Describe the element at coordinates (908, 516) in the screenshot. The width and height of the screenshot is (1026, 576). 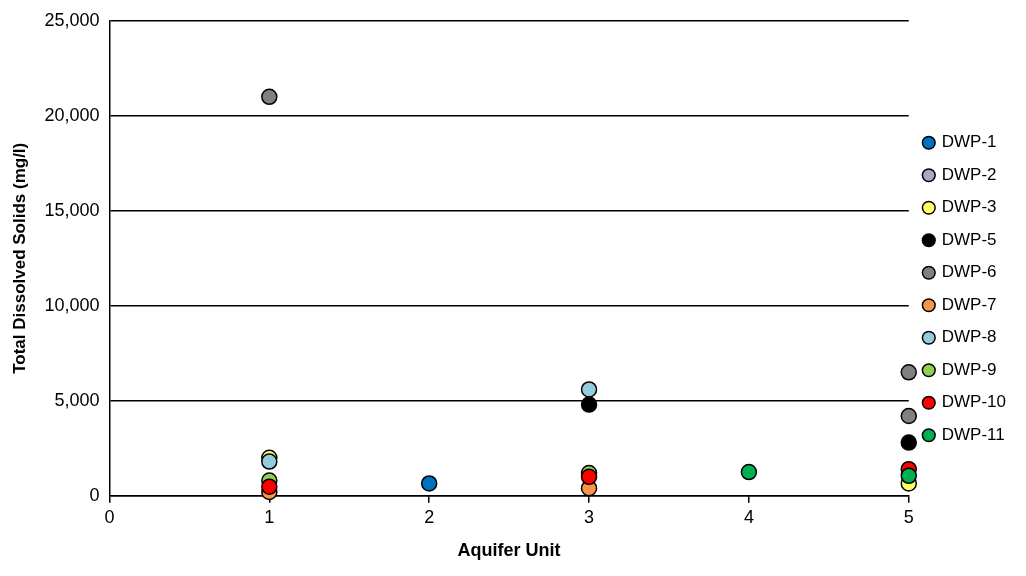
I see `x-tick-label: 5` at that location.